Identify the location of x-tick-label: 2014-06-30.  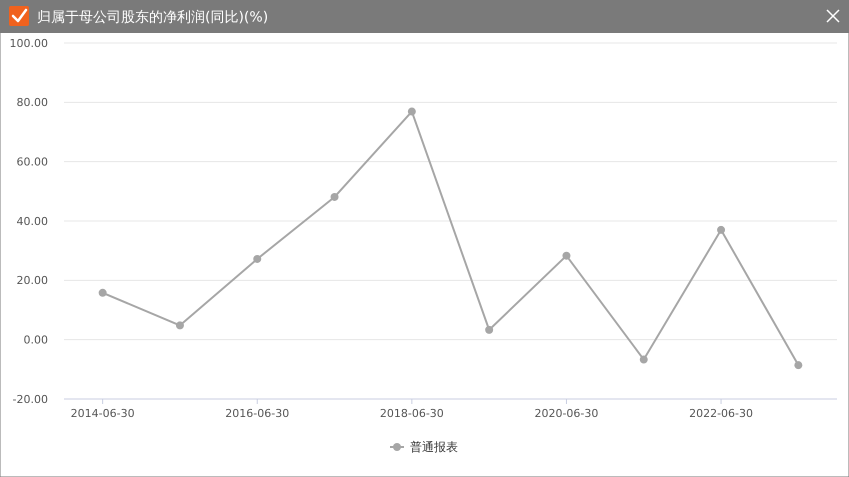
(102, 413).